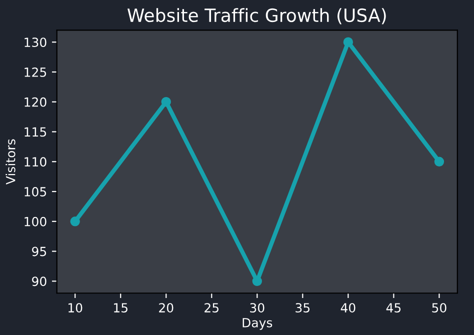 The image size is (474, 335). What do you see at coordinates (211, 308) in the screenshot?
I see `x-tick-label: 25` at bounding box center [211, 308].